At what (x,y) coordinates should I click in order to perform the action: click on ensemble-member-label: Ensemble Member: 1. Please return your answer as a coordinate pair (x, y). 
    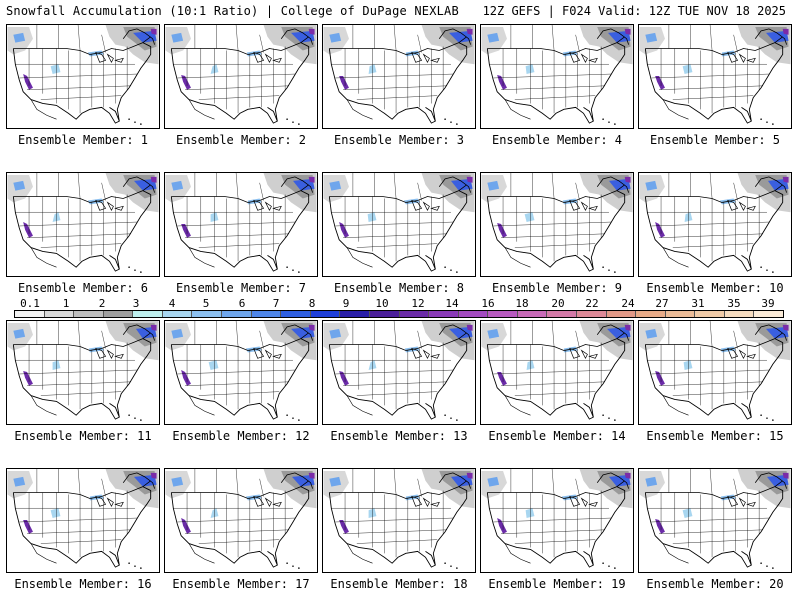
    Looking at the image, I should click on (83, 140).